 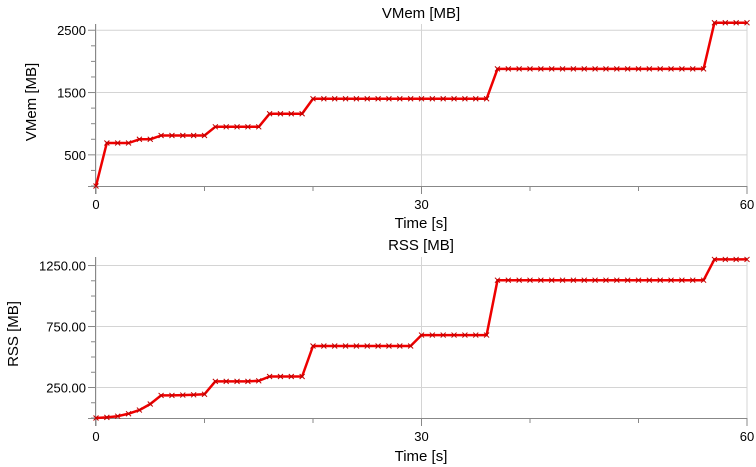 What do you see at coordinates (75, 155) in the screenshot?
I see `y-tick-label: 500` at bounding box center [75, 155].